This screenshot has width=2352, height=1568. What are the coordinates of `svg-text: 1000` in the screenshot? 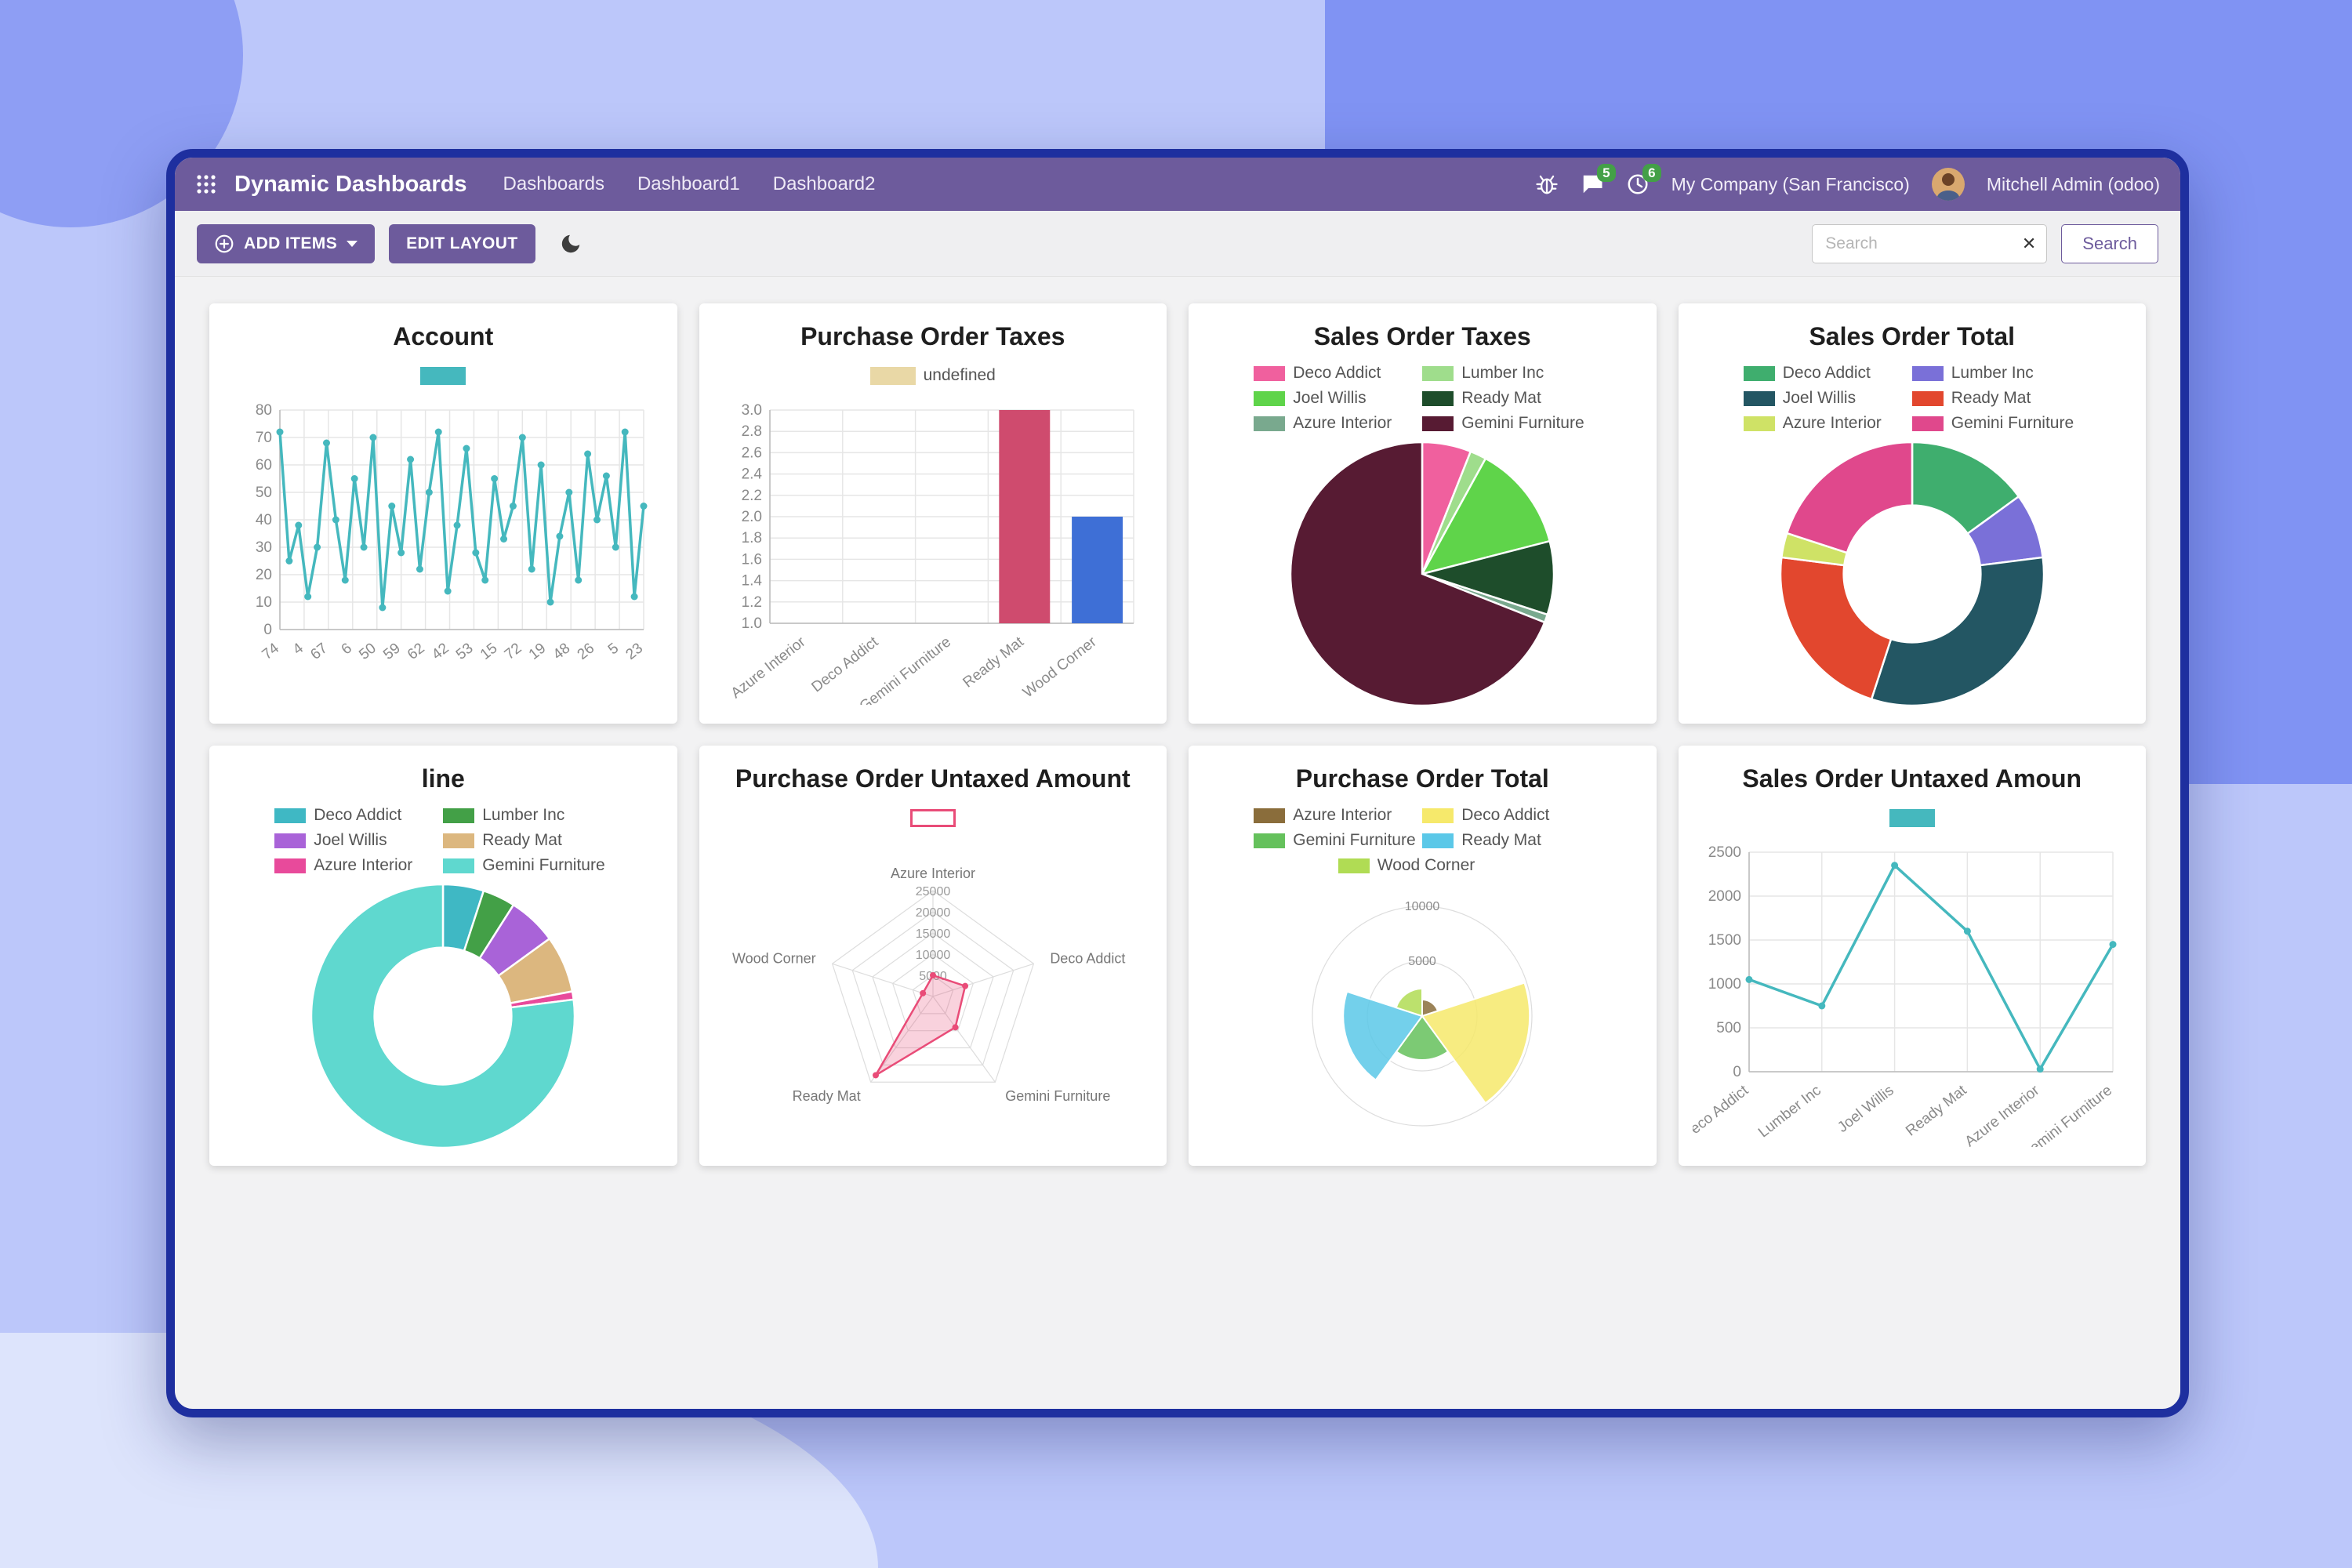 It's located at (1724, 984).